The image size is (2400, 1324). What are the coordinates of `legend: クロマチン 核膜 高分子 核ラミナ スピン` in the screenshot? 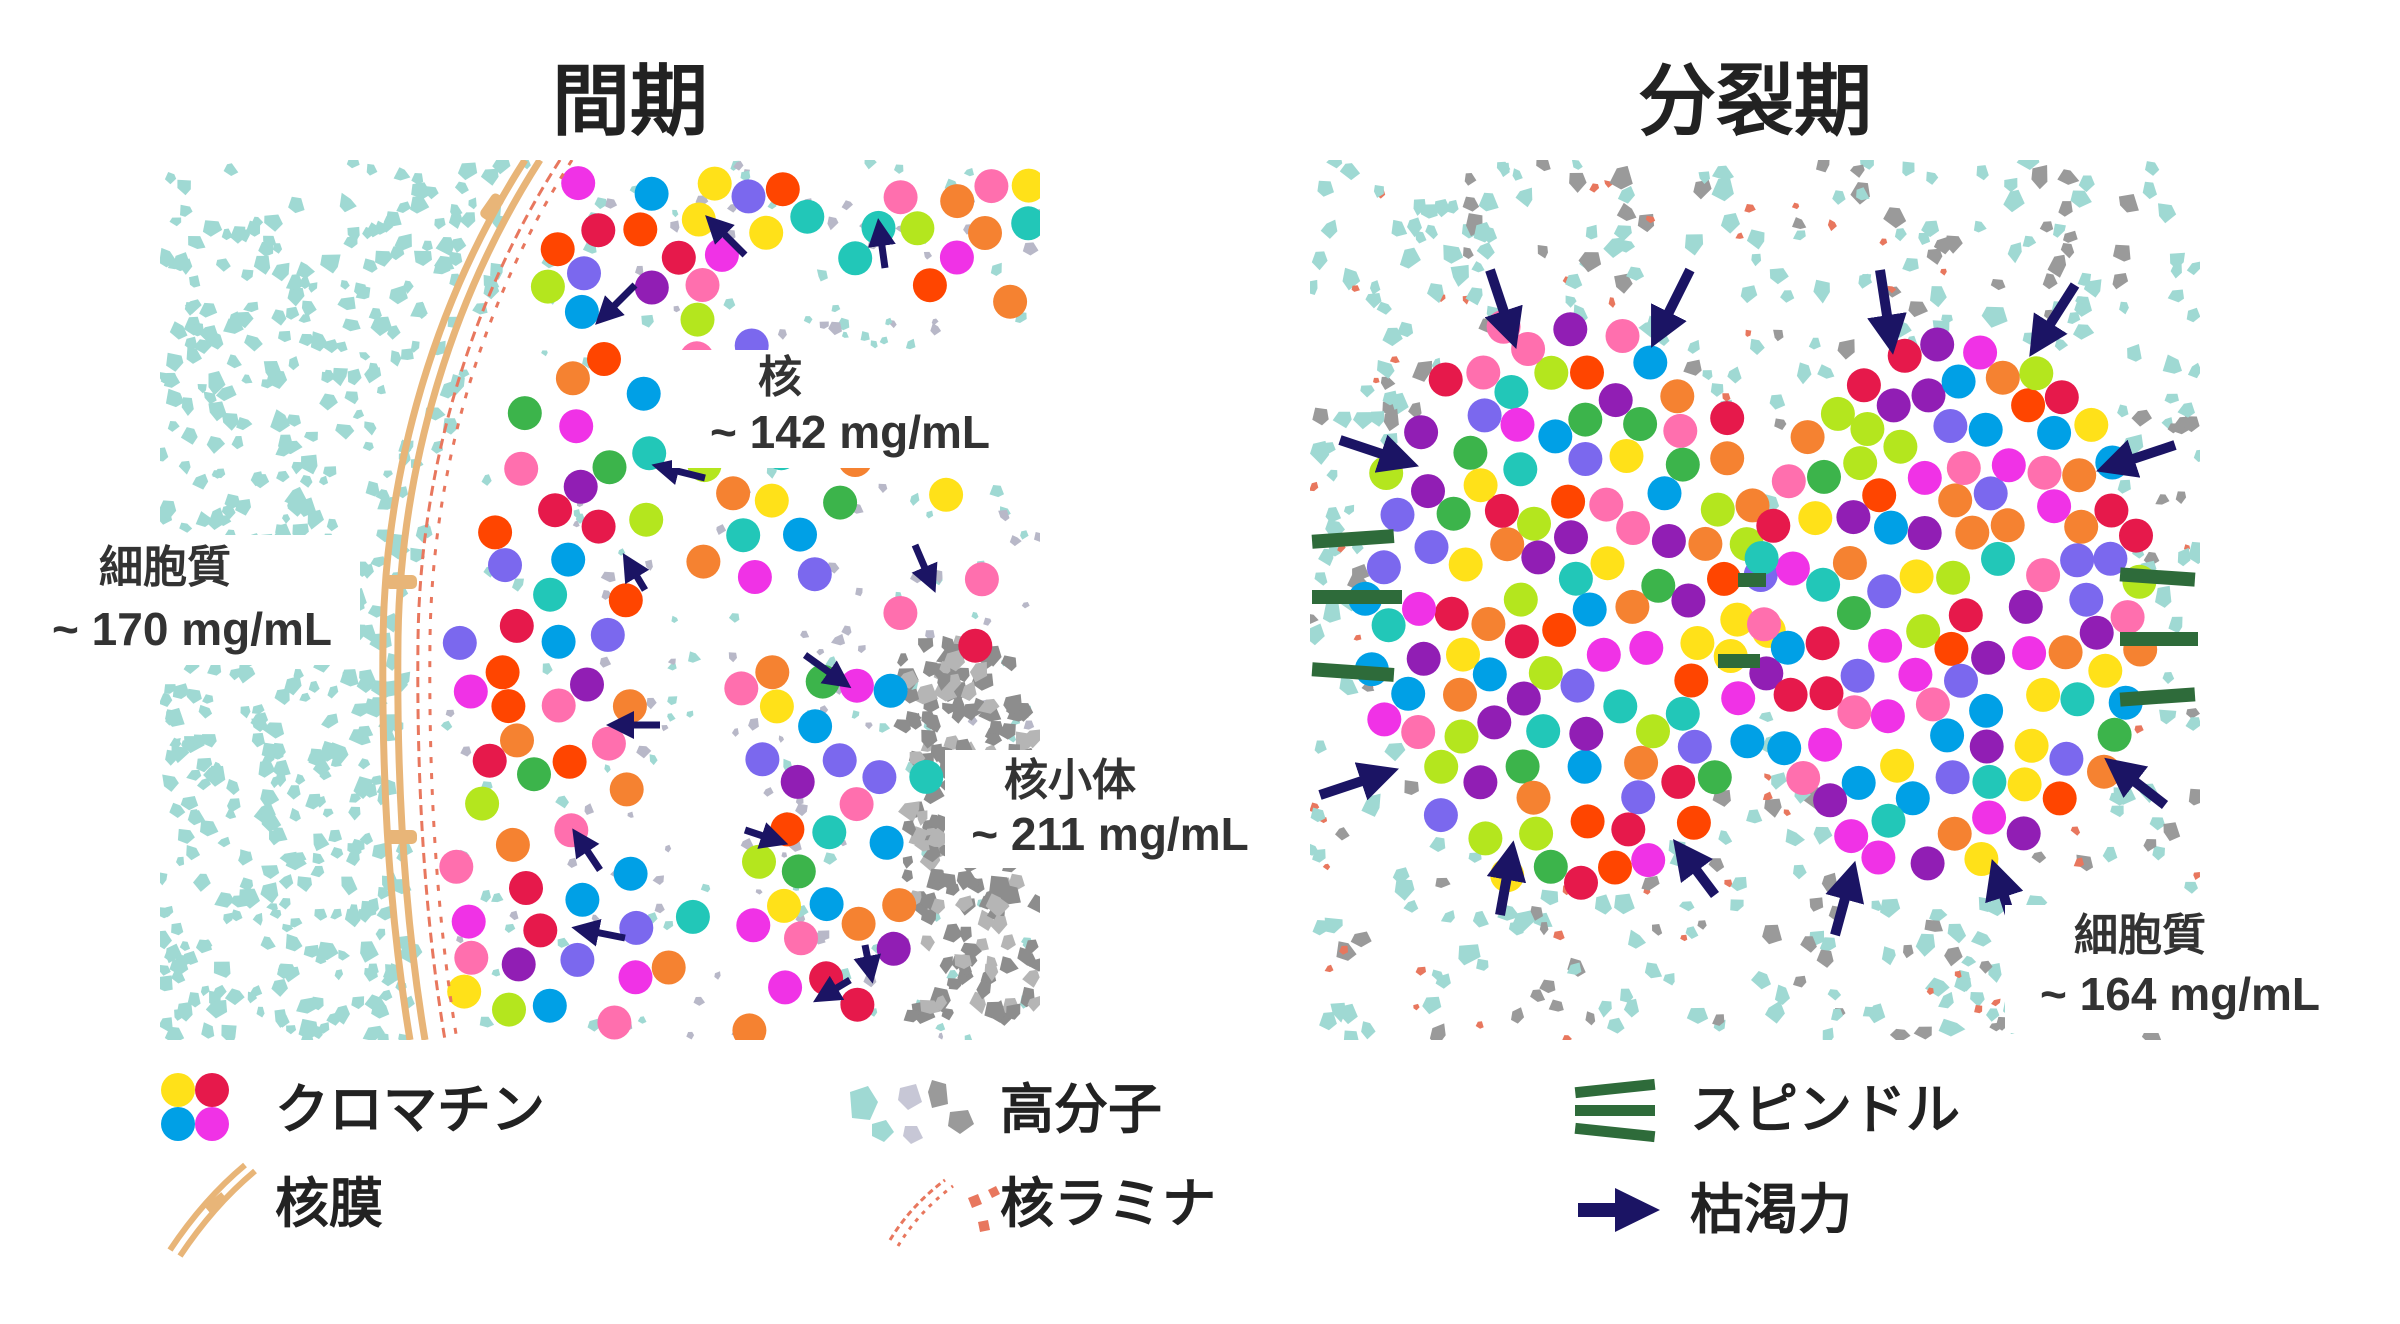 It's located at (1060, 1165).